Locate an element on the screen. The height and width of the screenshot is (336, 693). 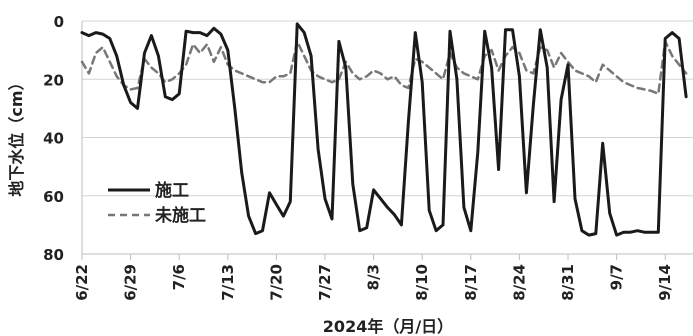
x-tick-label: 7/13 is located at coordinates (228, 282).